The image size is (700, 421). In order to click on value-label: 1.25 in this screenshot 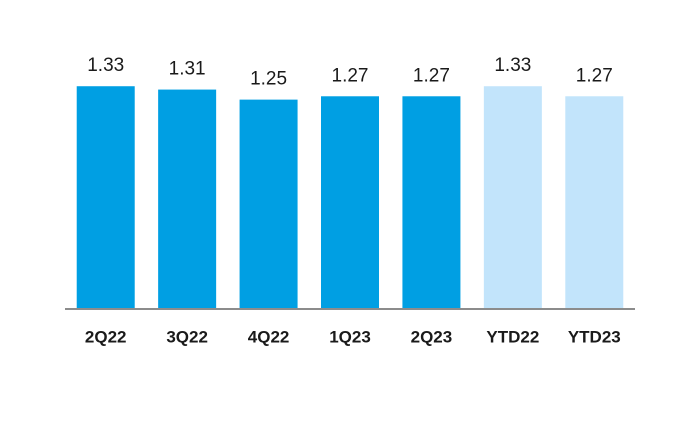, I will do `click(268, 79)`.